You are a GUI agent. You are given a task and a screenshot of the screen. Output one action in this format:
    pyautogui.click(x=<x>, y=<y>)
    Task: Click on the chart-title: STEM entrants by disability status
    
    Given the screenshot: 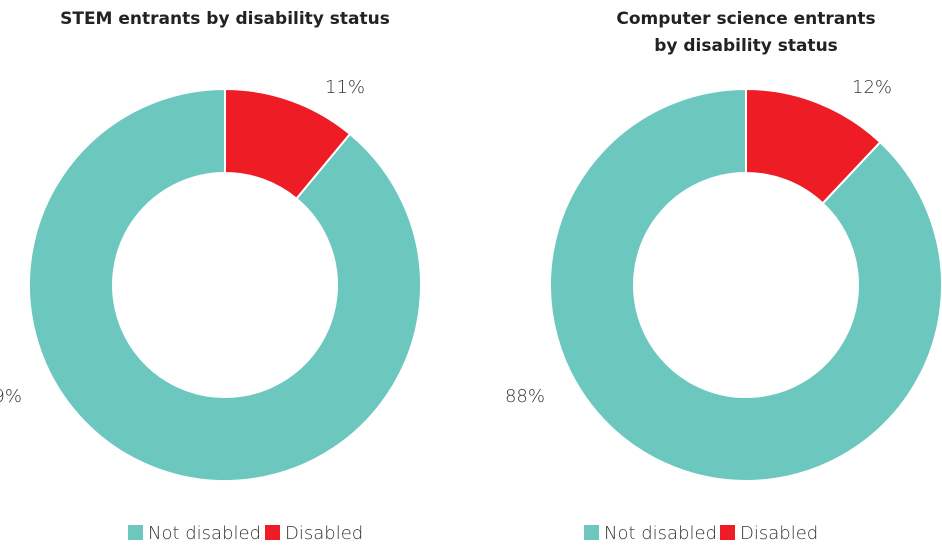 What is the action you would take?
    pyautogui.click(x=225, y=19)
    